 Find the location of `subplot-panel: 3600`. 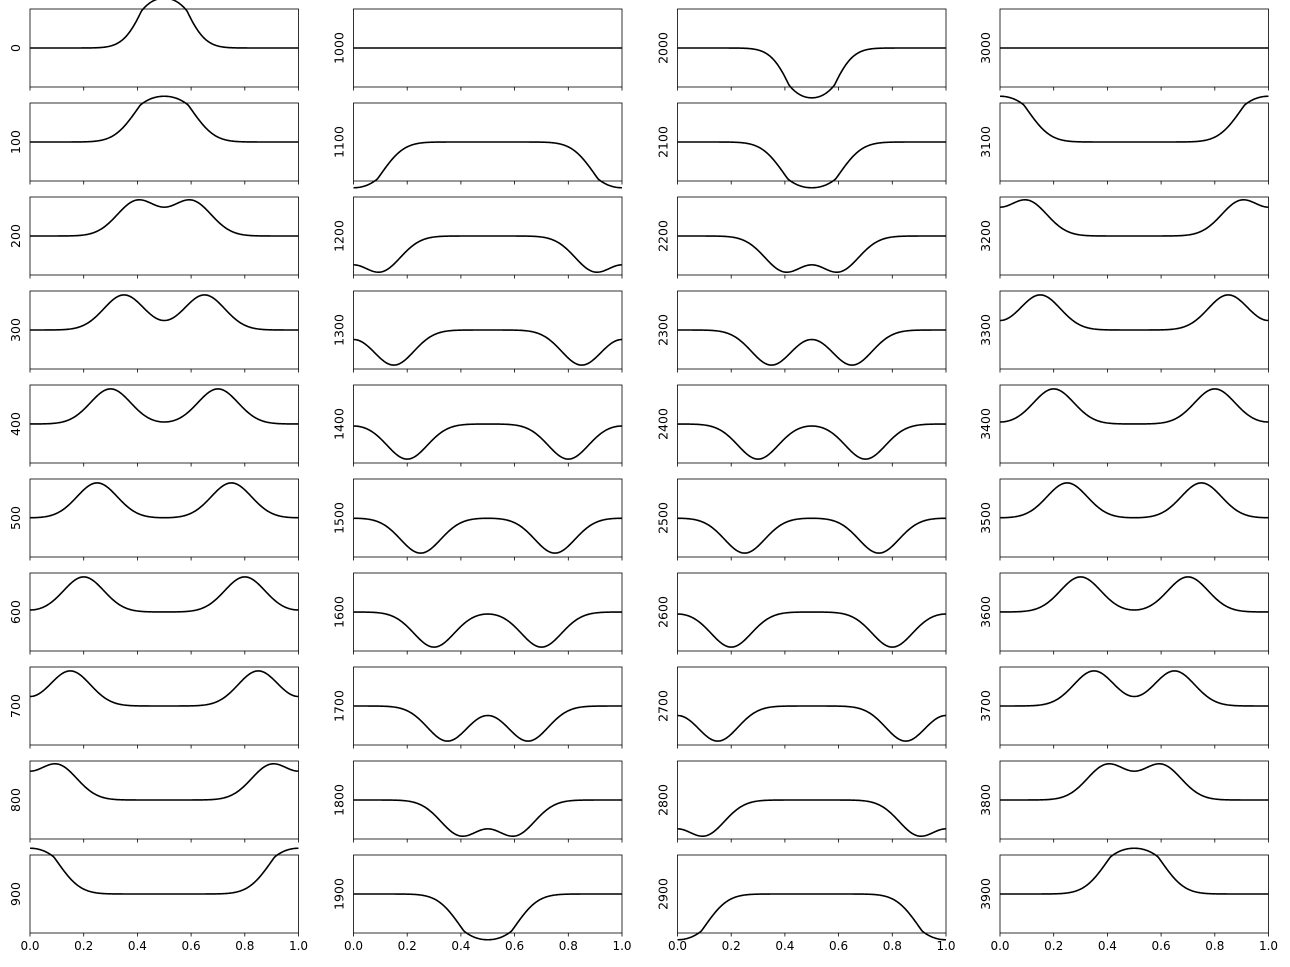

subplot-panel: 3600 is located at coordinates (1123, 613).